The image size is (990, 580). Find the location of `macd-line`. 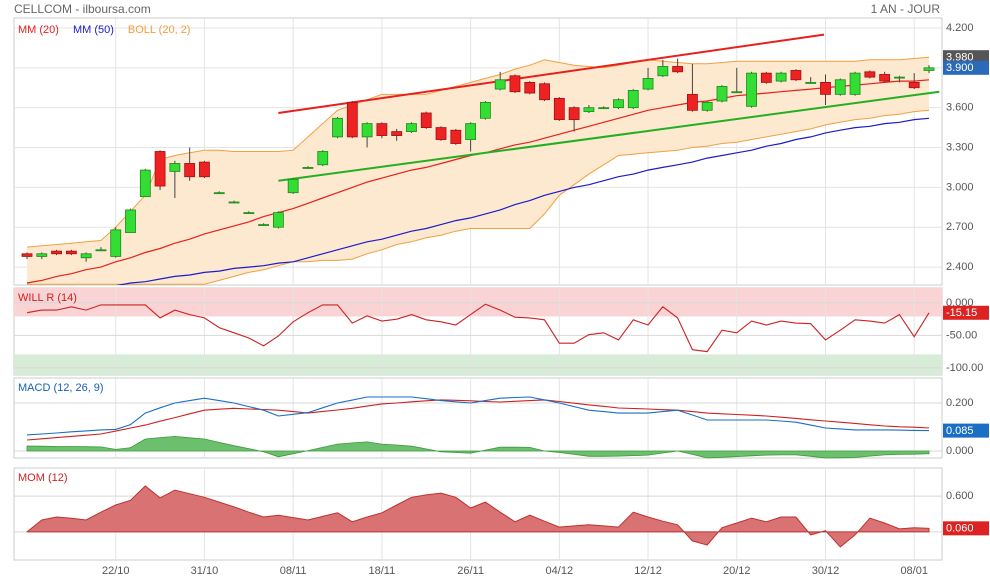

macd-line is located at coordinates (478, 416).